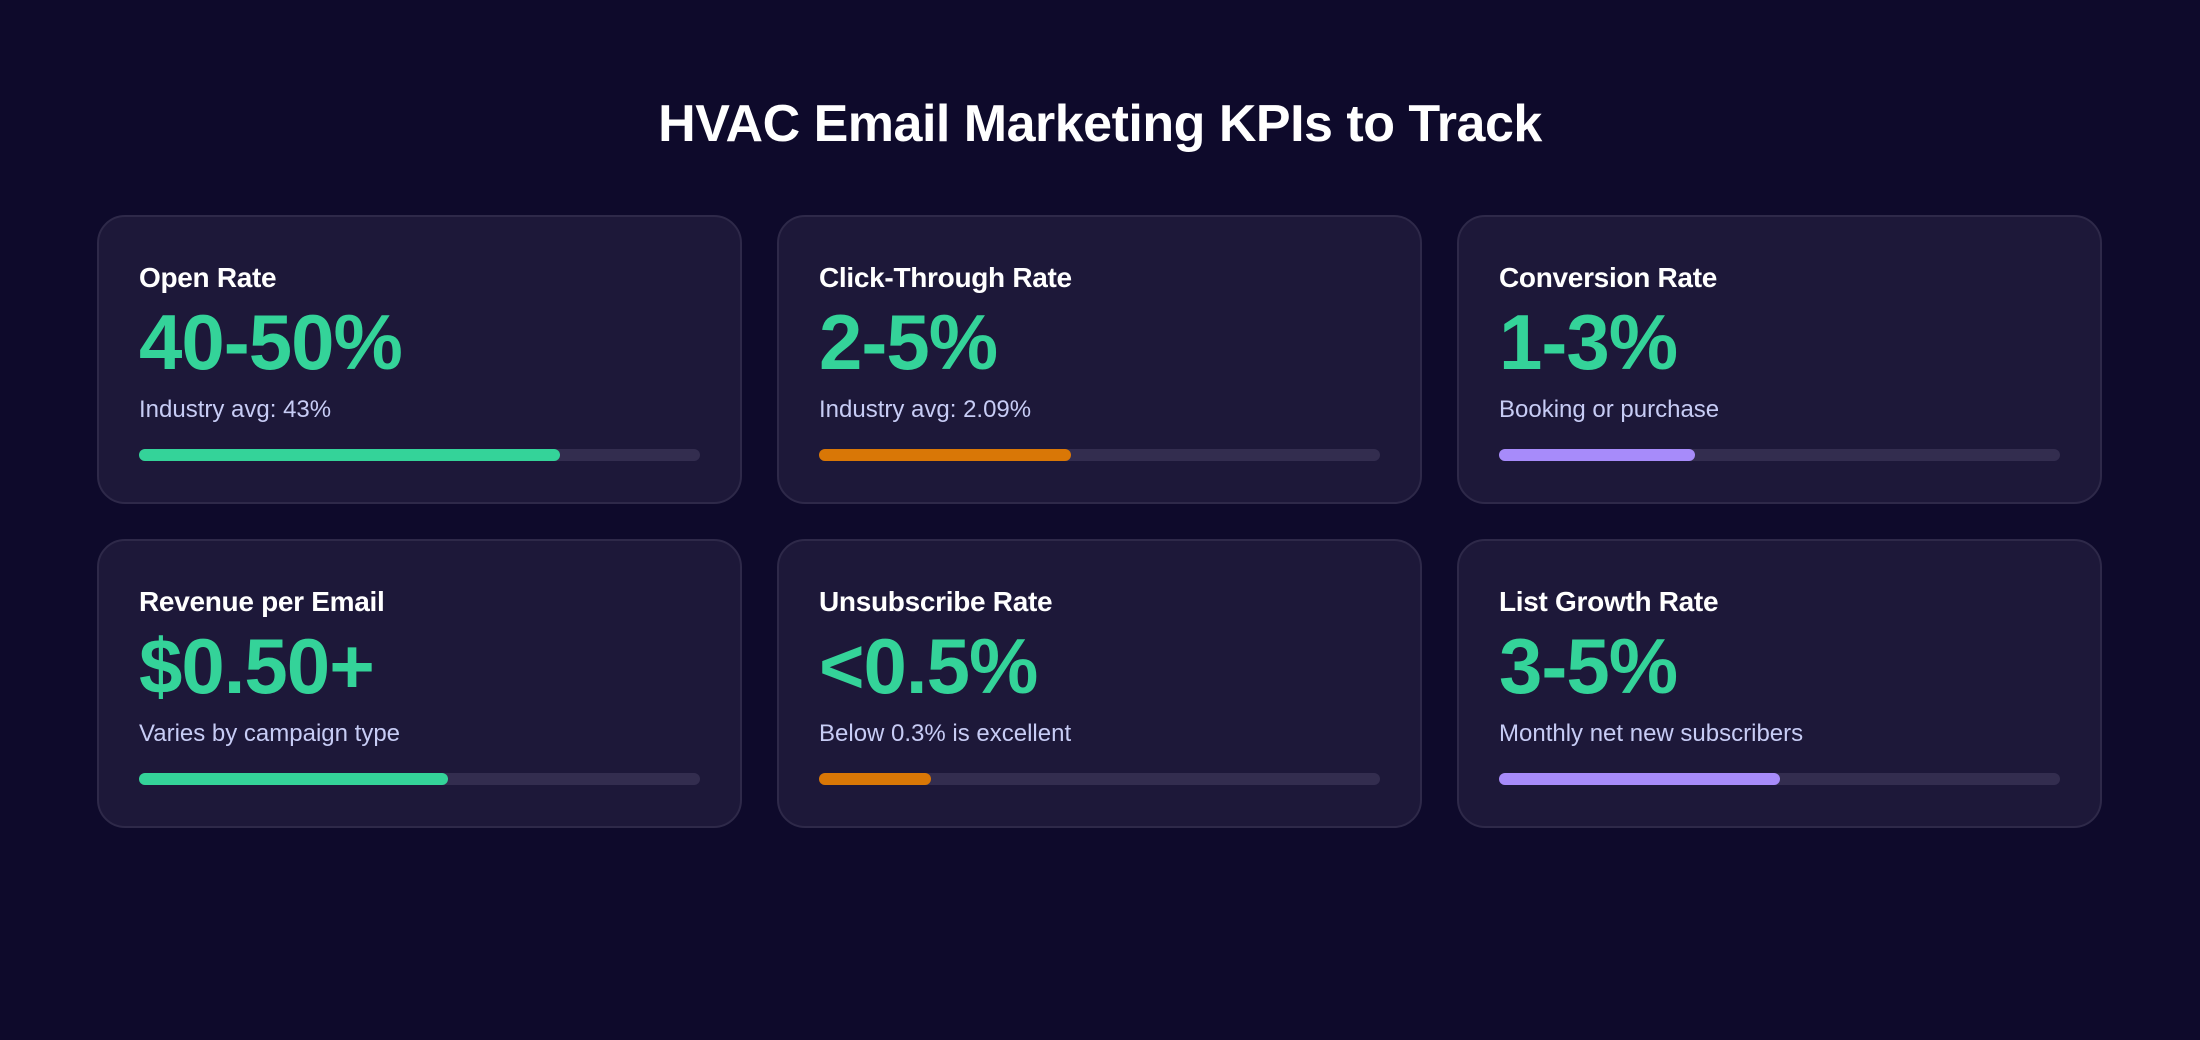 This screenshot has height=1040, width=2200. I want to click on kpi-value: 3-5%, so click(1588, 666).